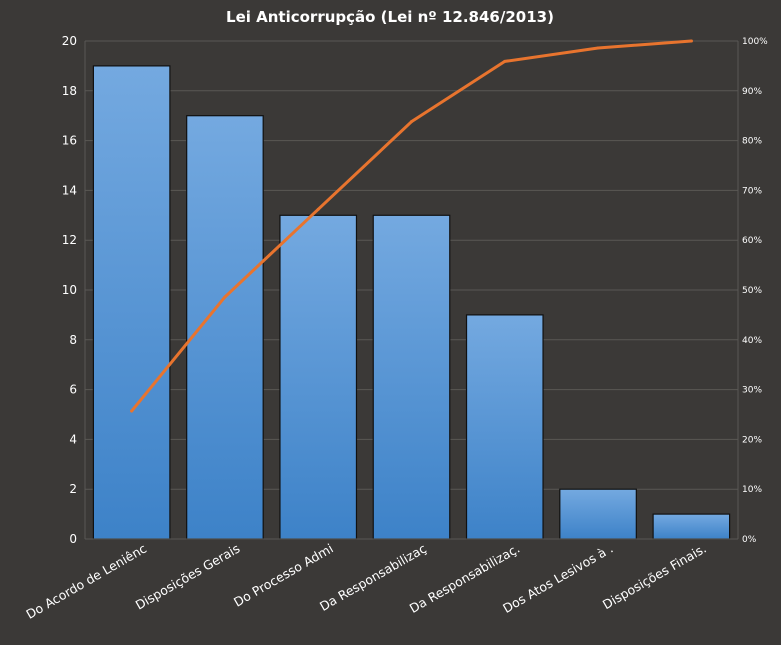 The height and width of the screenshot is (645, 781). I want to click on y-tick-label: 20, so click(69, 41).